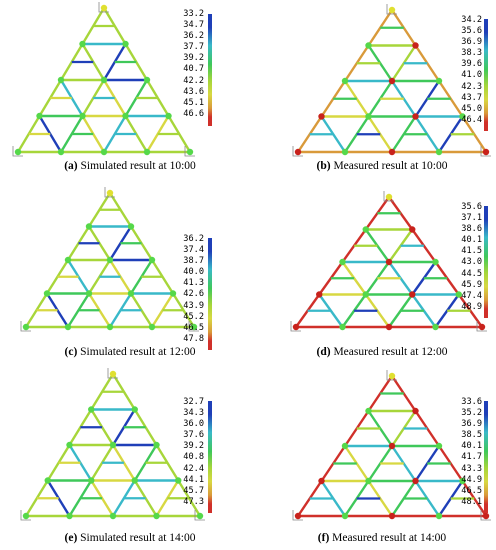  What do you see at coordinates (471, 262) in the screenshot?
I see `scale-tick-label: 43.0` at bounding box center [471, 262].